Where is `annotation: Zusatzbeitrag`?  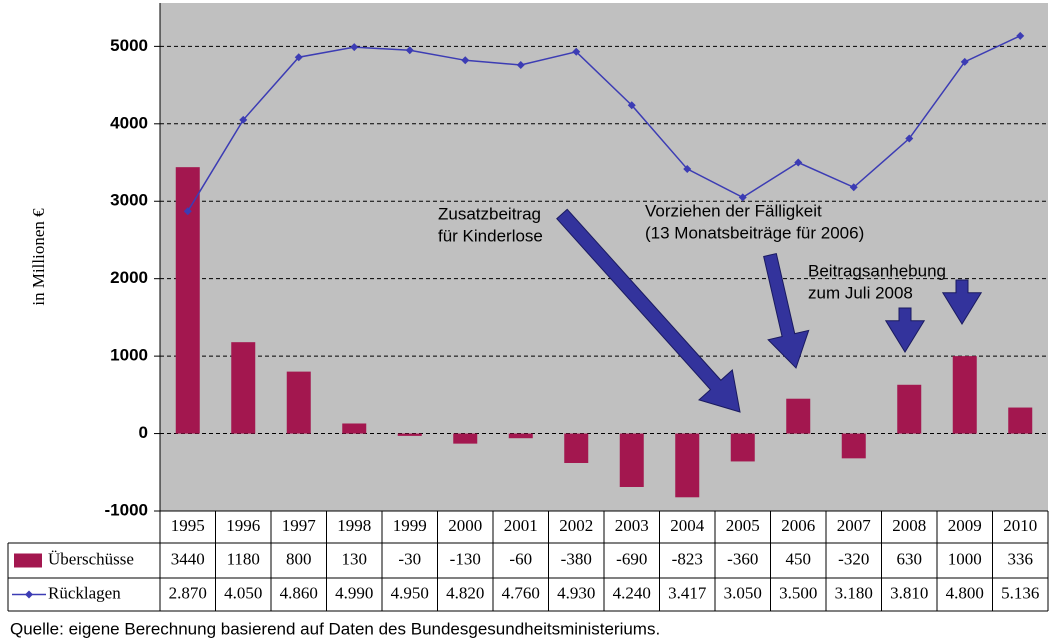 annotation: Zusatzbeitrag is located at coordinates (489, 213).